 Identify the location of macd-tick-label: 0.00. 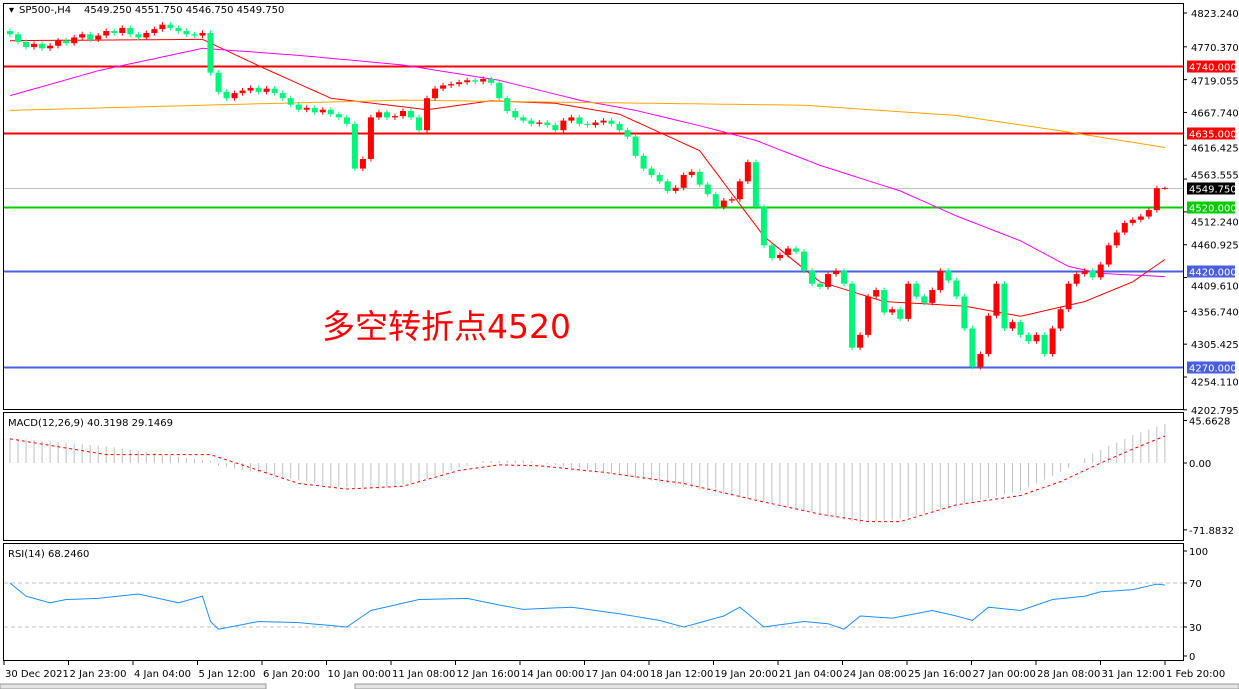
(1200, 464).